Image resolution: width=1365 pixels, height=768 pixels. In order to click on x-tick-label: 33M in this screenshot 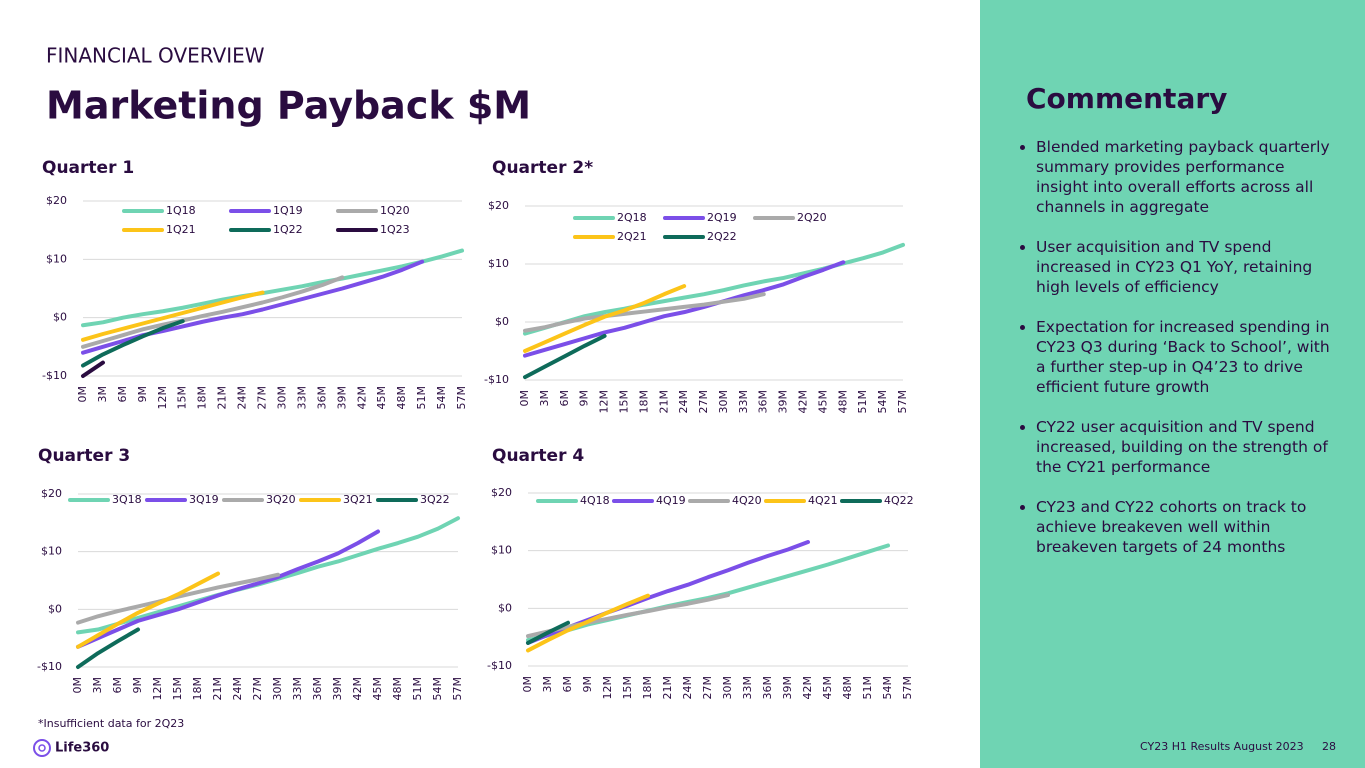, I will do `click(747, 688)`.